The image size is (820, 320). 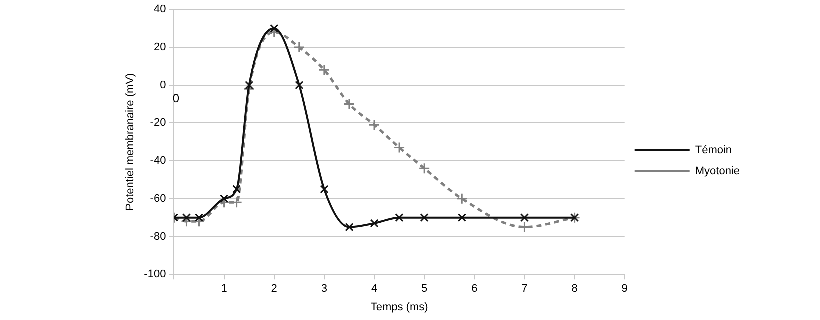 I want to click on x-tick-label: 3, so click(x=324, y=289).